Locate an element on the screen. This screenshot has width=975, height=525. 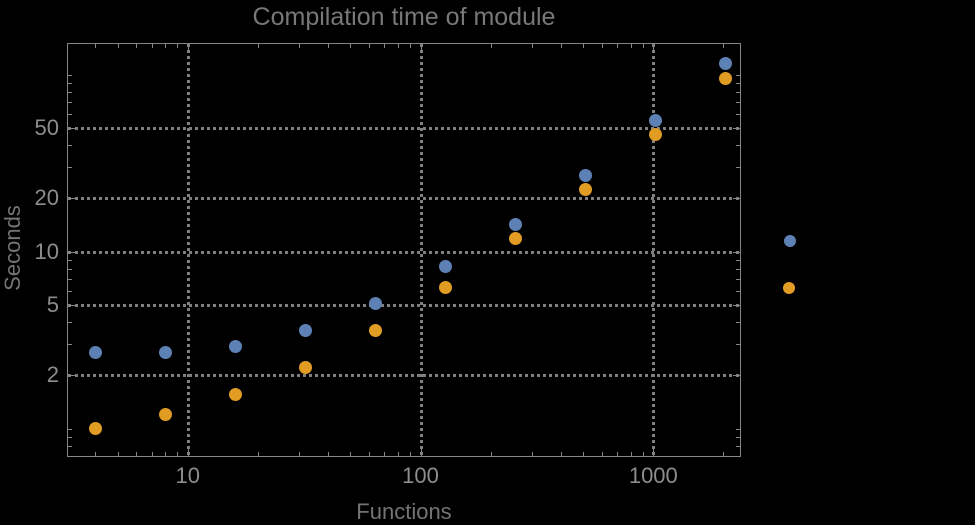
legend-marker-orange is located at coordinates (789, 288).